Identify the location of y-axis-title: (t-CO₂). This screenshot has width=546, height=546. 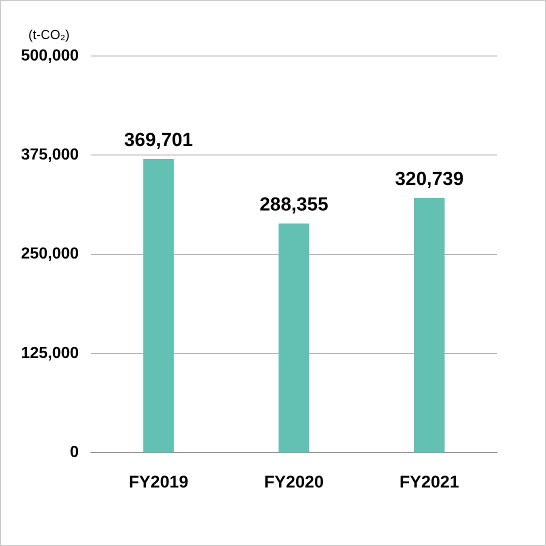
(49, 34).